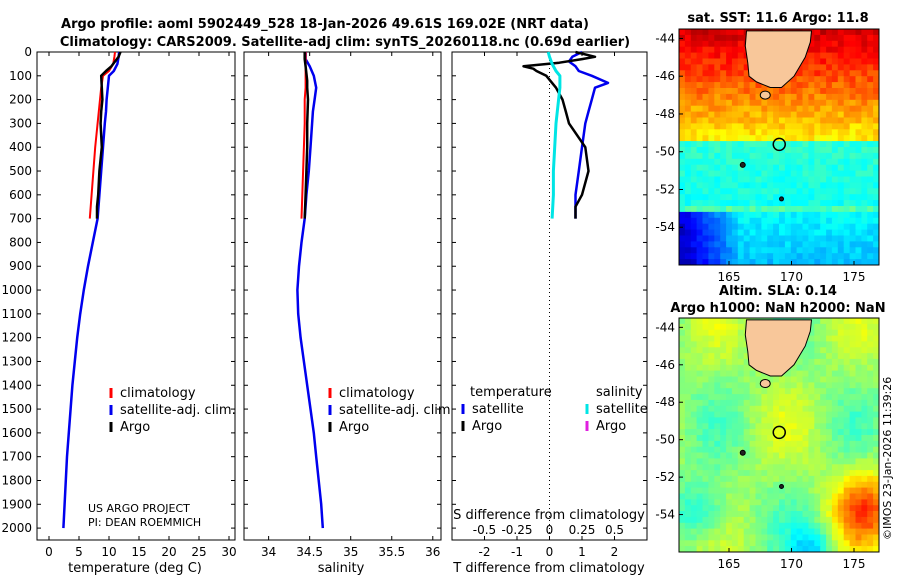 The image size is (900, 580). What do you see at coordinates (665, 152) in the screenshot?
I see `map-y-tick-label: -50` at bounding box center [665, 152].